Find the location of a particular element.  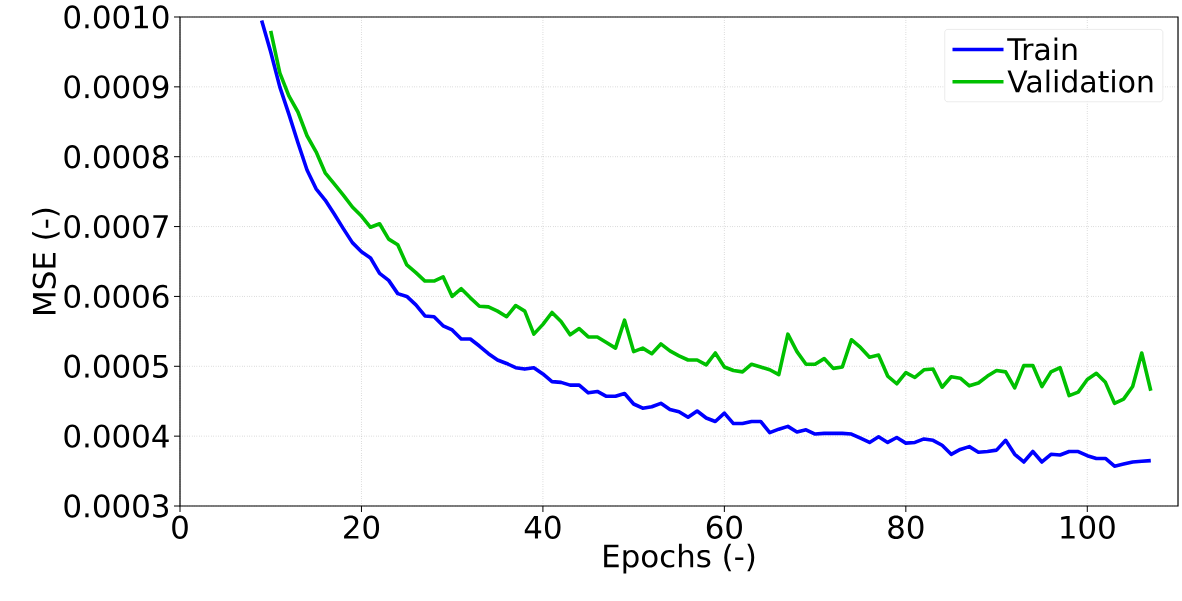

y-tick-label: 0.0006 is located at coordinates (116, 296).